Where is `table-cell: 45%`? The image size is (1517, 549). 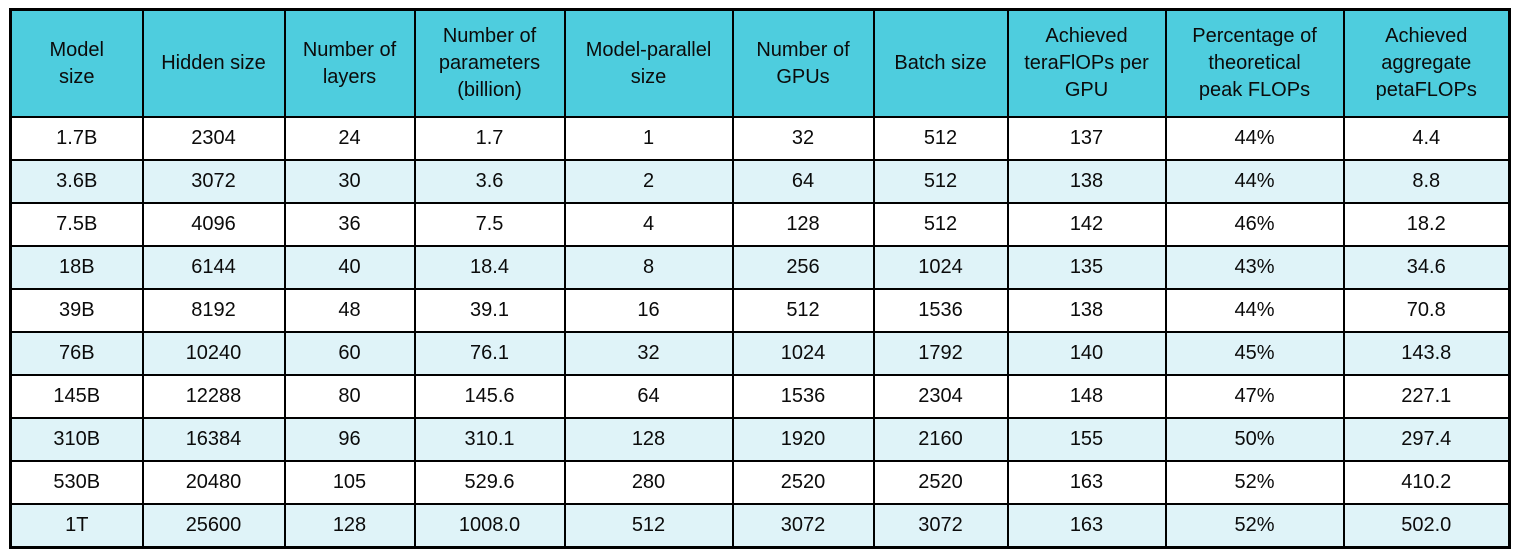 table-cell: 45% is located at coordinates (1254, 353).